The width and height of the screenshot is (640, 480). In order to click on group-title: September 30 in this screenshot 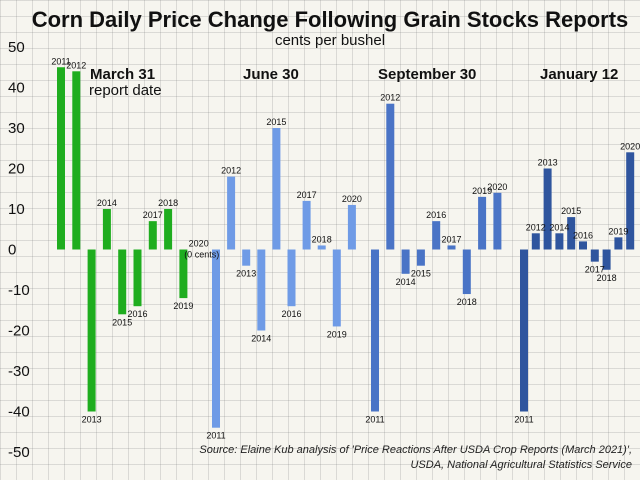, I will do `click(427, 74)`.